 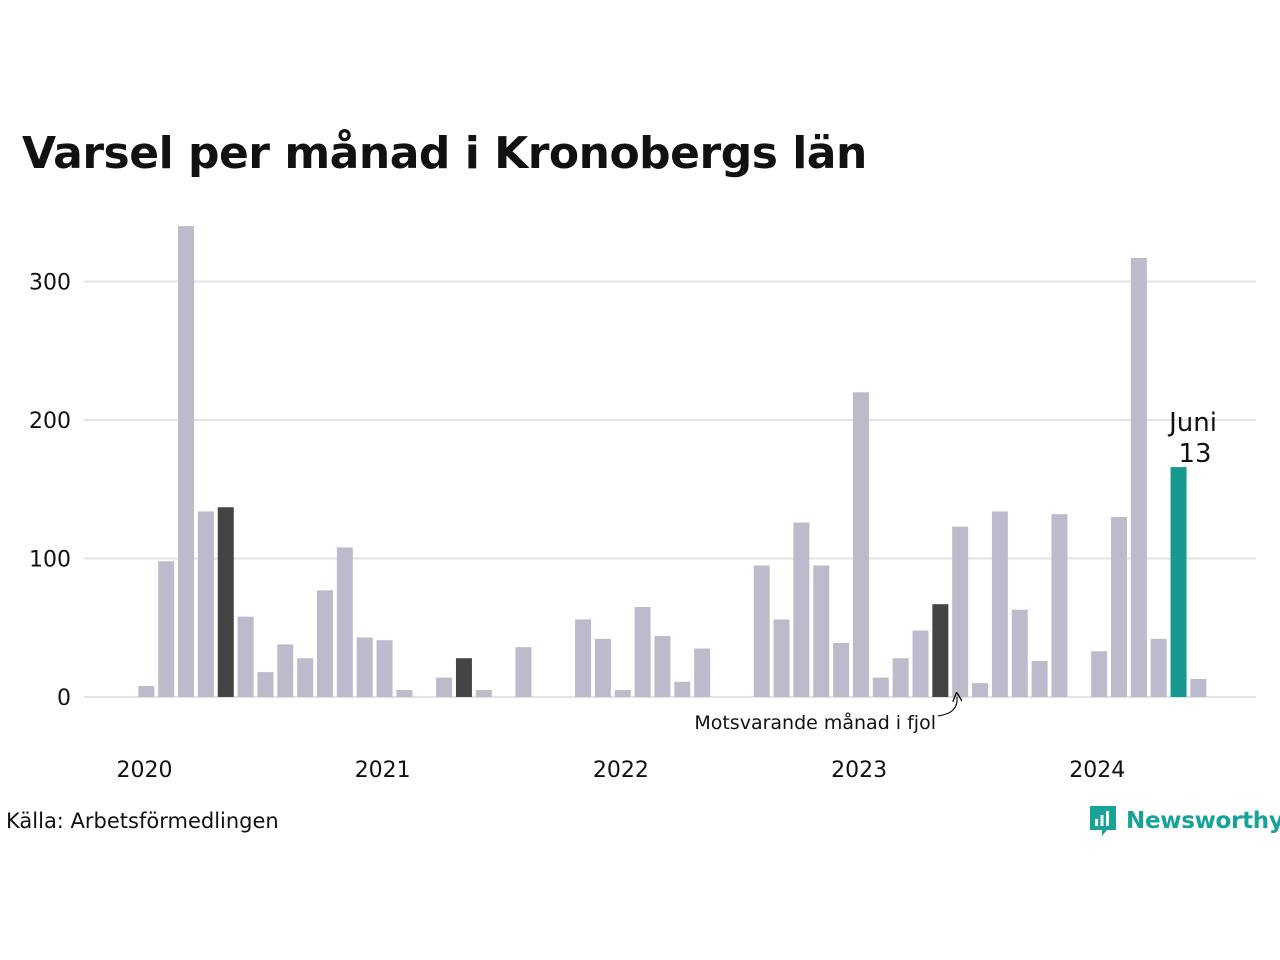 I want to click on x-tick-label: 2022, so click(x=621, y=770).